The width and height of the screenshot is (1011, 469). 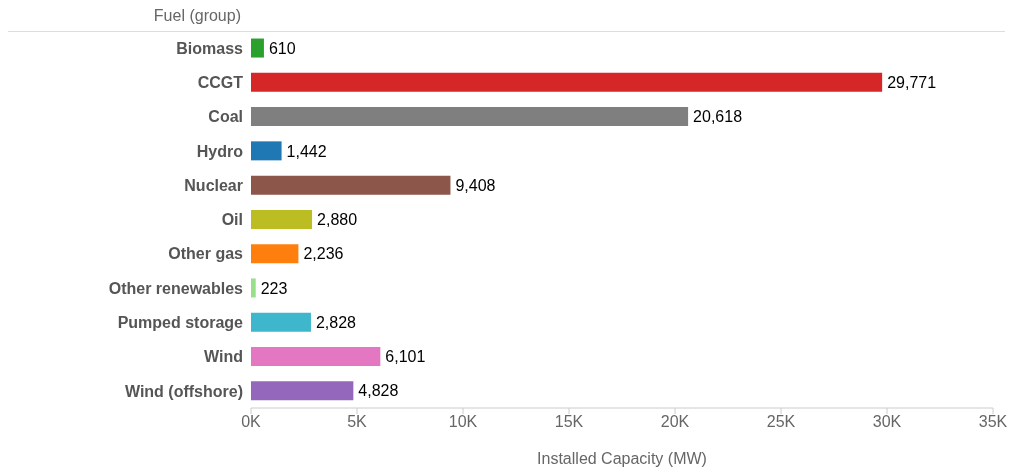 I want to click on y-tick-label: Hydro, so click(x=220, y=151).